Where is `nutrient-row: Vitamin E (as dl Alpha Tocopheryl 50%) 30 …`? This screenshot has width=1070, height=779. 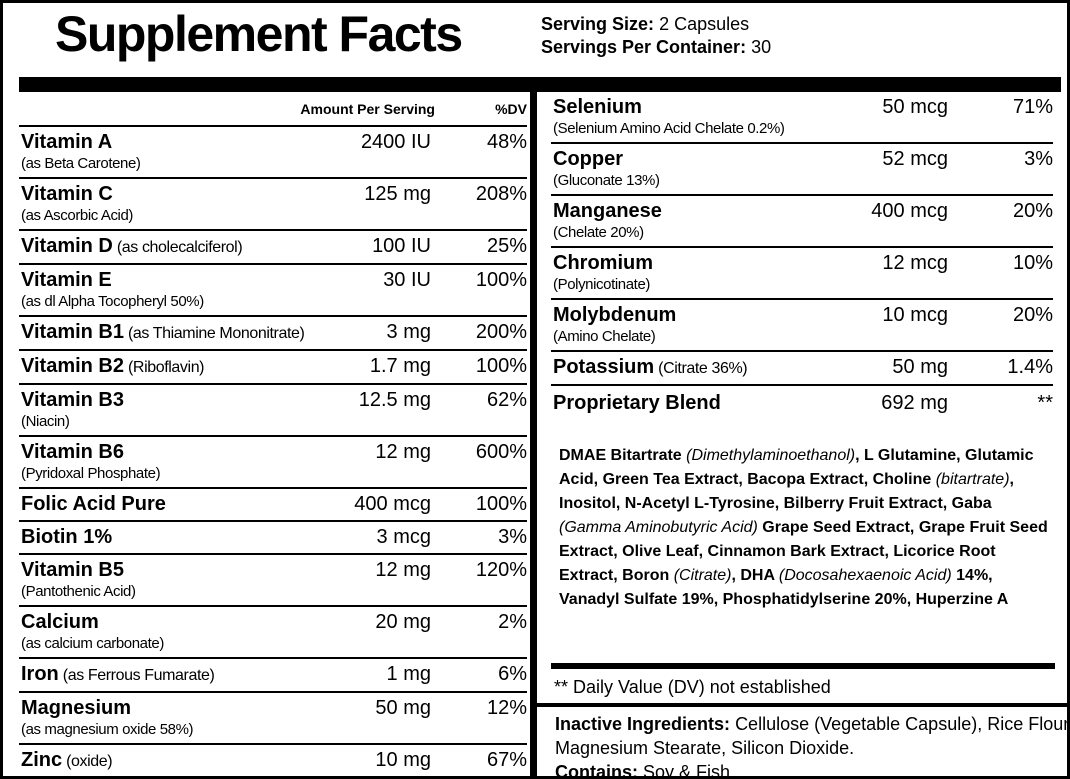
nutrient-row: Vitamin E (as dl Alpha Tocopheryl 50%) 30 … is located at coordinates (273, 291).